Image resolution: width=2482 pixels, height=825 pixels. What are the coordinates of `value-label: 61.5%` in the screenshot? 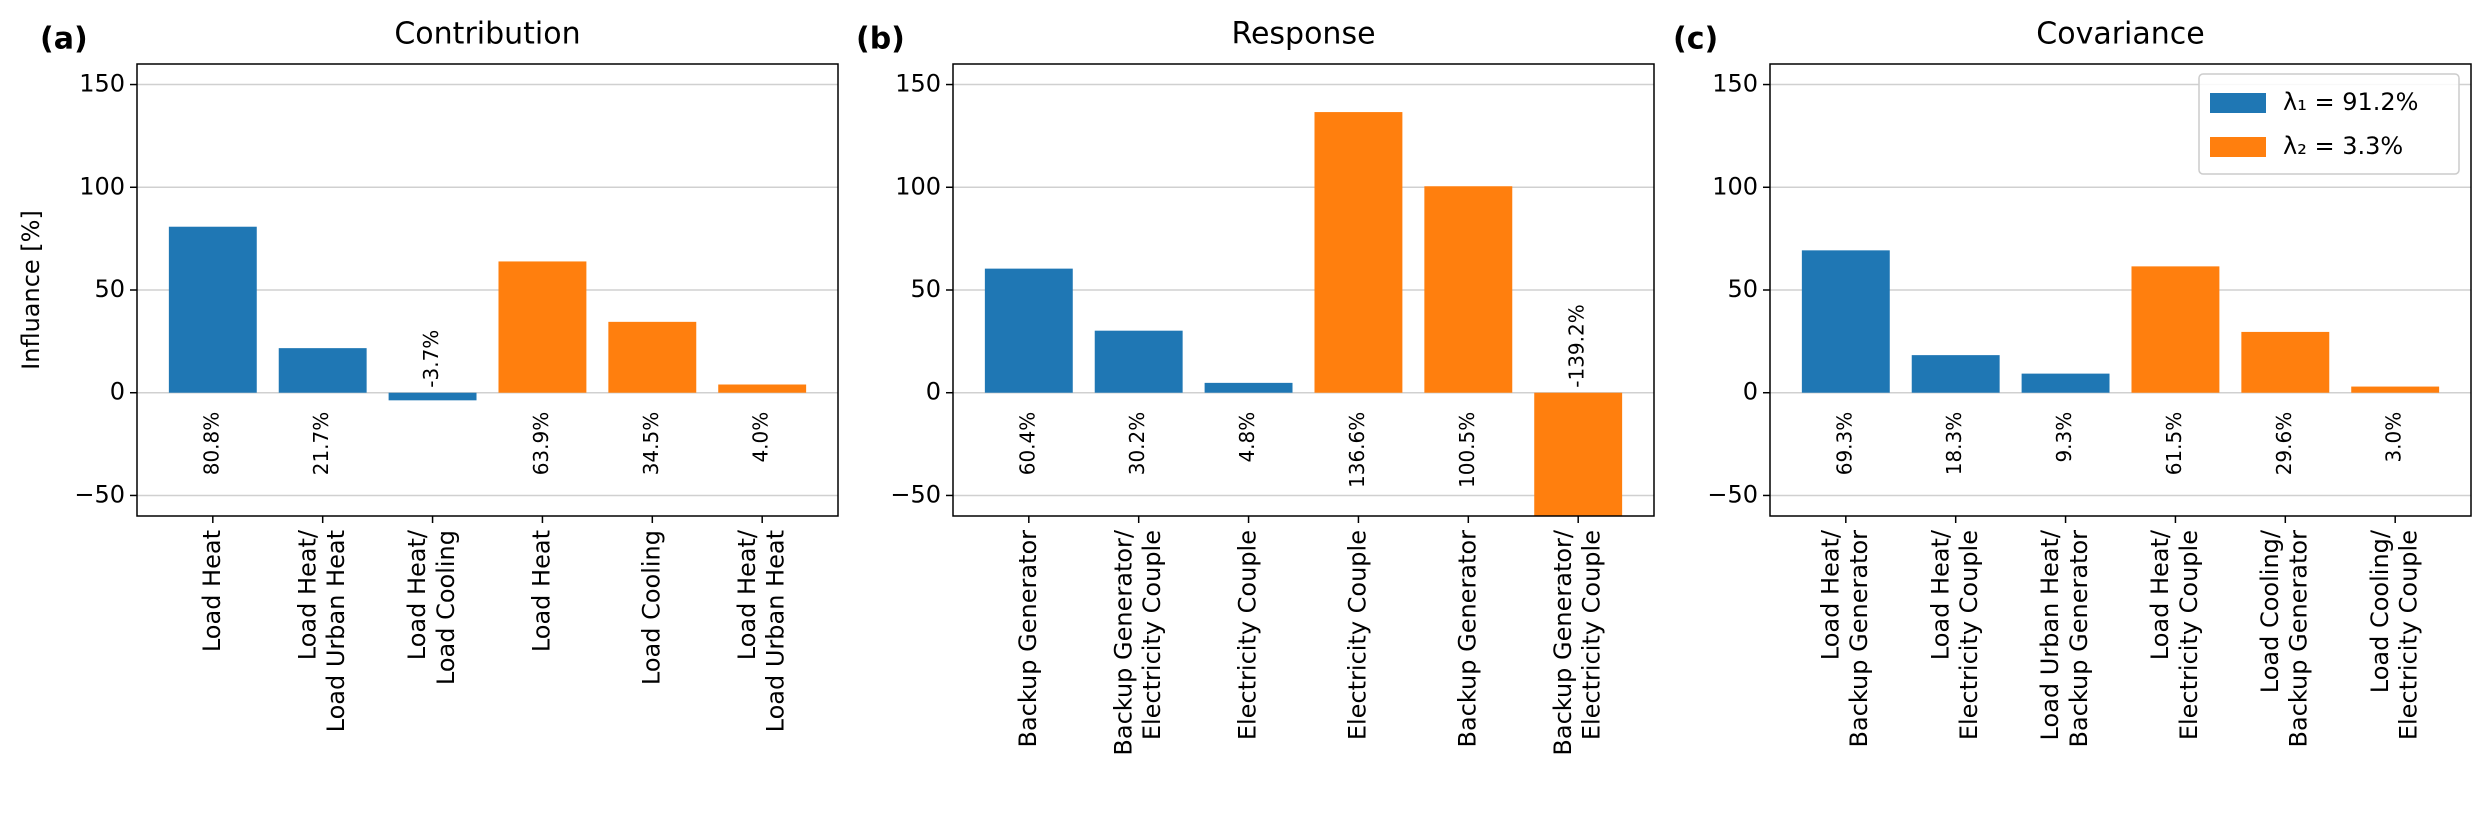 It's located at (2174, 444).